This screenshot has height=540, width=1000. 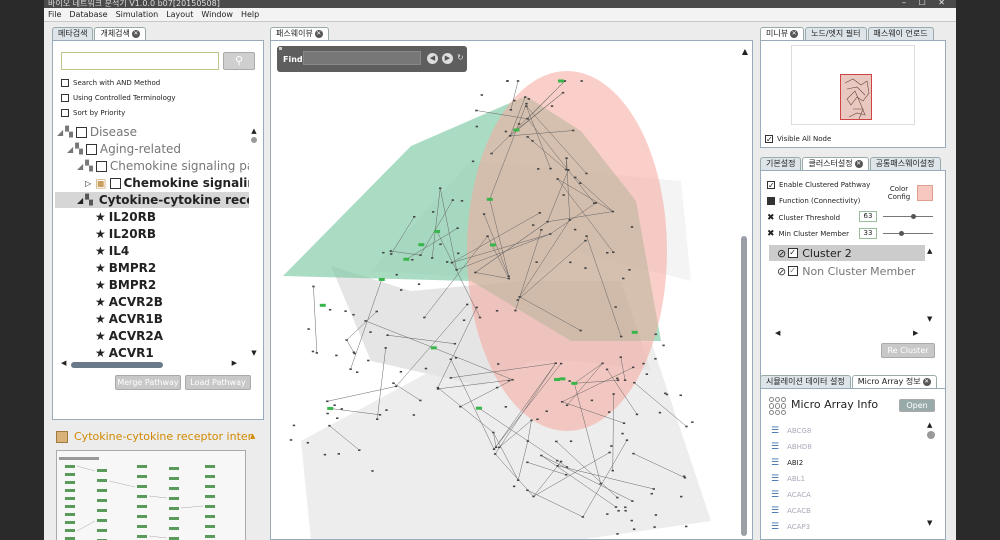 I want to click on gene-row: ☰ ABHD8, so click(x=846, y=447).